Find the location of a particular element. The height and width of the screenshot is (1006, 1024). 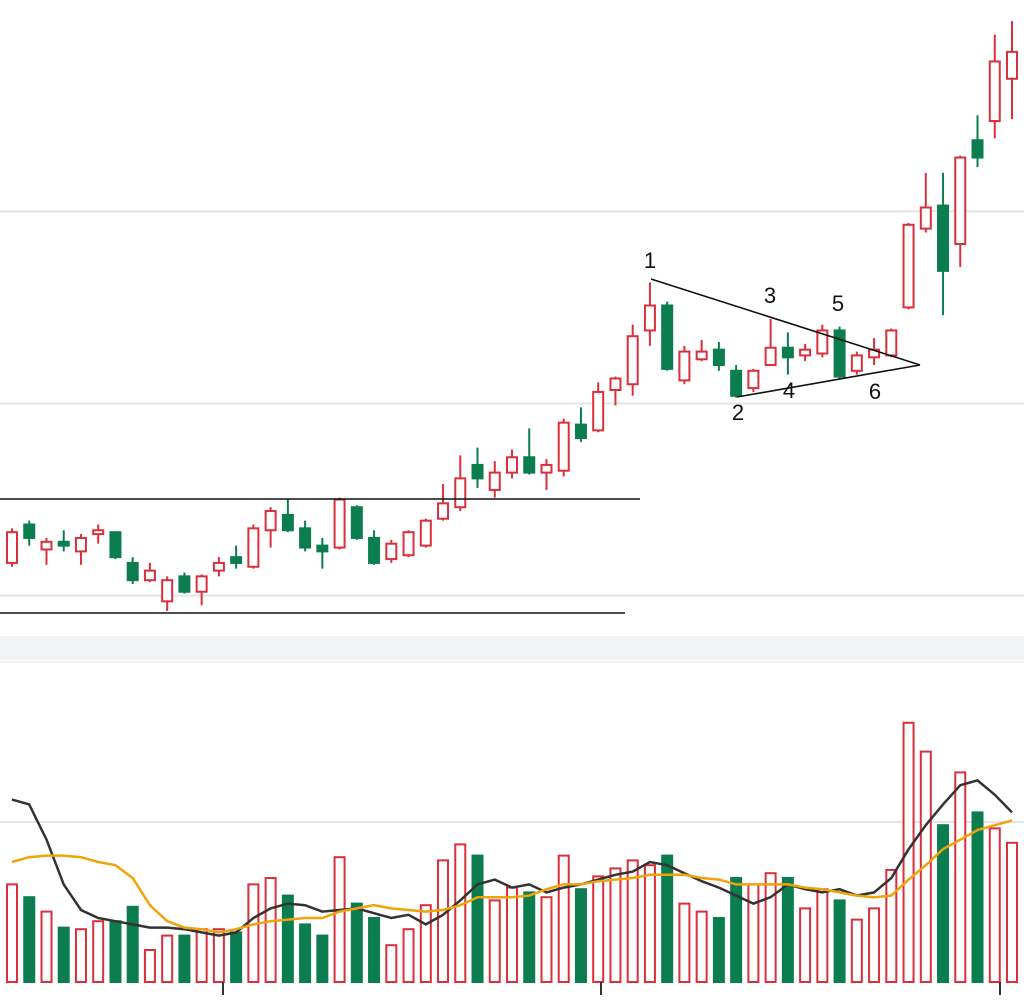

pane-separator is located at coordinates (512, 648).